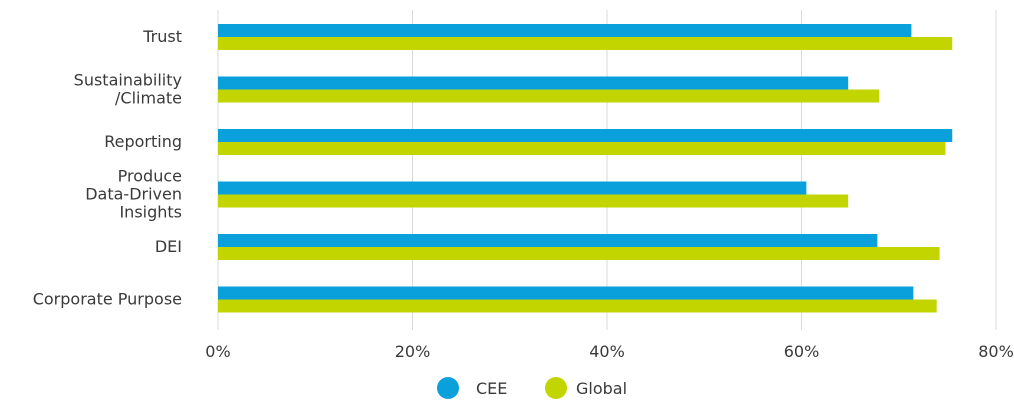  I want to click on x-tick-label: 0%, so click(217, 351).